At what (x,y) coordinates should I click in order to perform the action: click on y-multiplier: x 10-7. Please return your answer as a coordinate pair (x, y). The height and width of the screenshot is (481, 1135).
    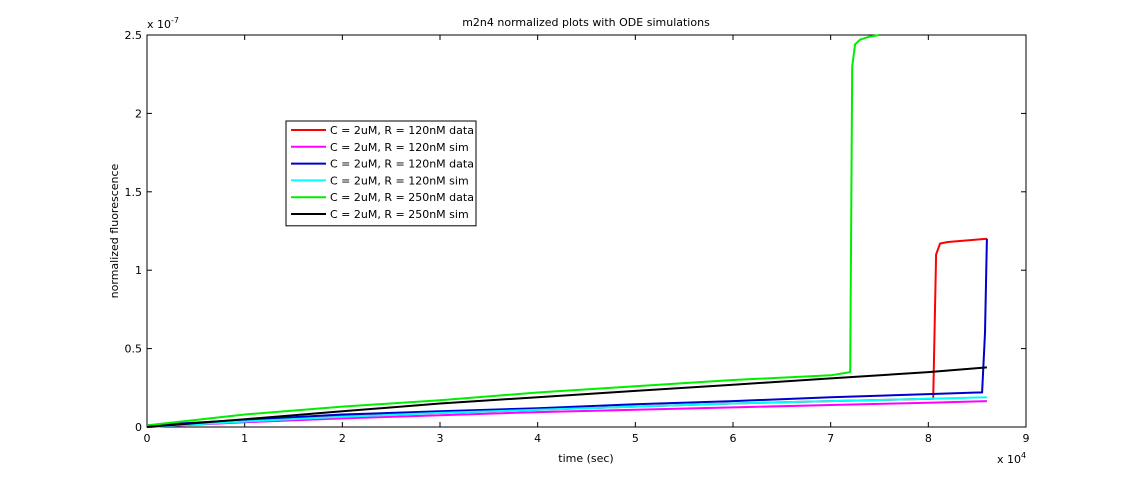
    Looking at the image, I should click on (163, 23).